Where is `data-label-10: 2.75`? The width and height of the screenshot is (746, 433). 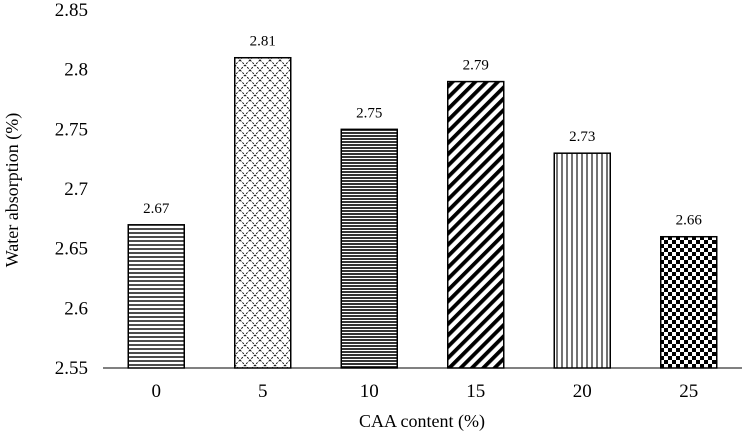
data-label-10: 2.75 is located at coordinates (369, 113).